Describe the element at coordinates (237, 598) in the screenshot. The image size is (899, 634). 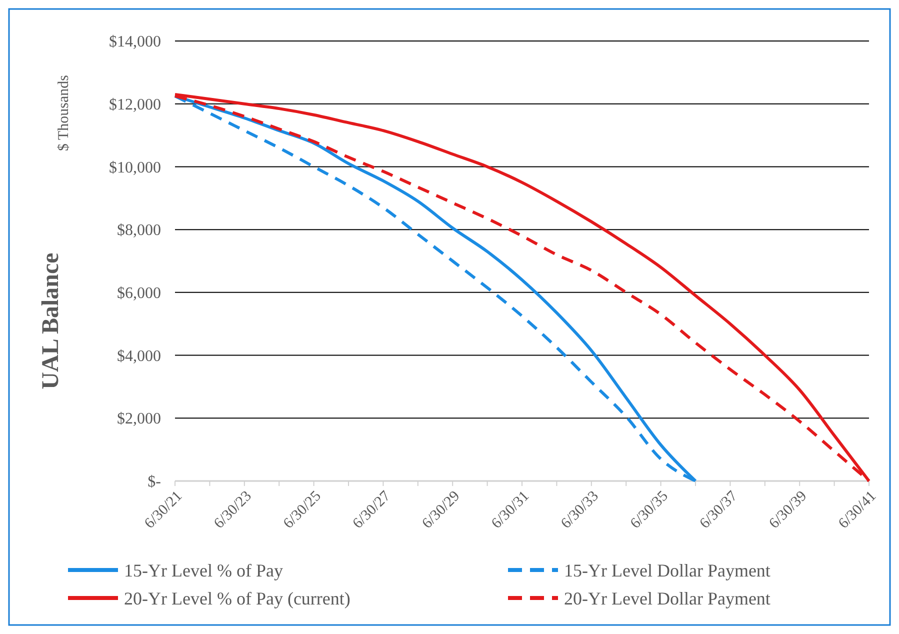
I see `legend-label: 20-Yr Level % of Pay (current)` at that location.